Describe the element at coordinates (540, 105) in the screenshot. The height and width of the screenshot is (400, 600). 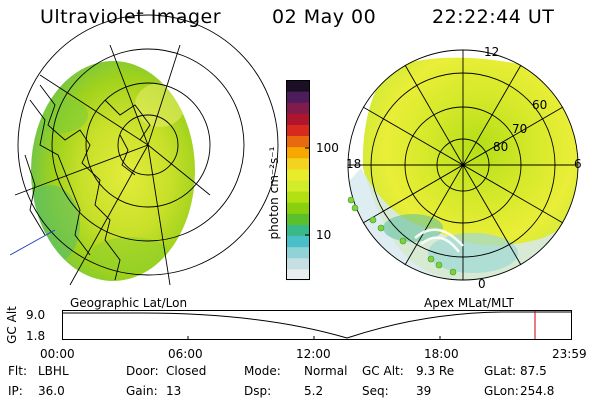
I see `mlat-label-60: 60` at that location.